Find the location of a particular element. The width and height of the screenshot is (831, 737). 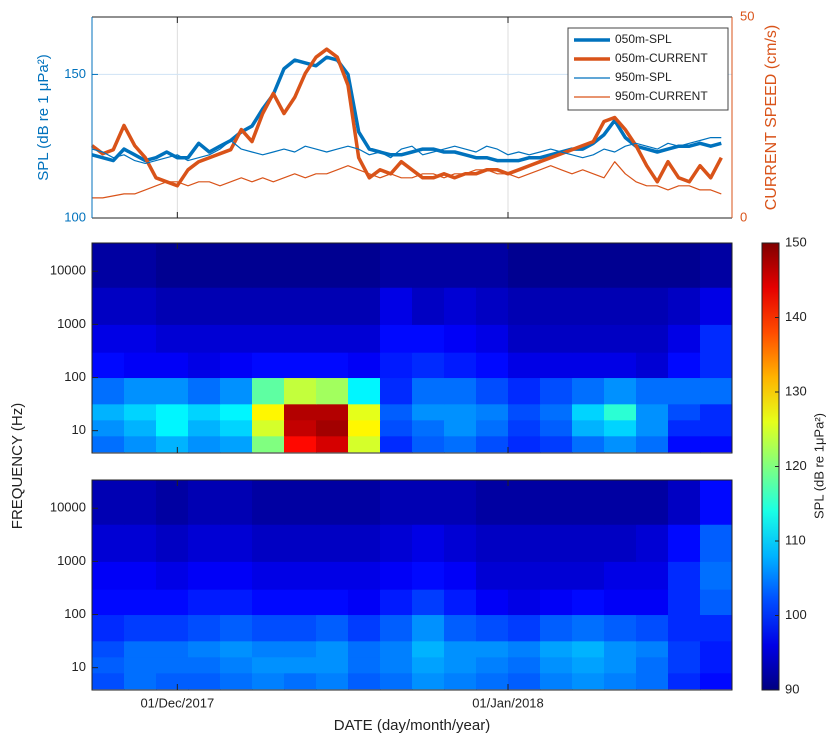

colorbar-tick-label: 130 is located at coordinates (796, 390).